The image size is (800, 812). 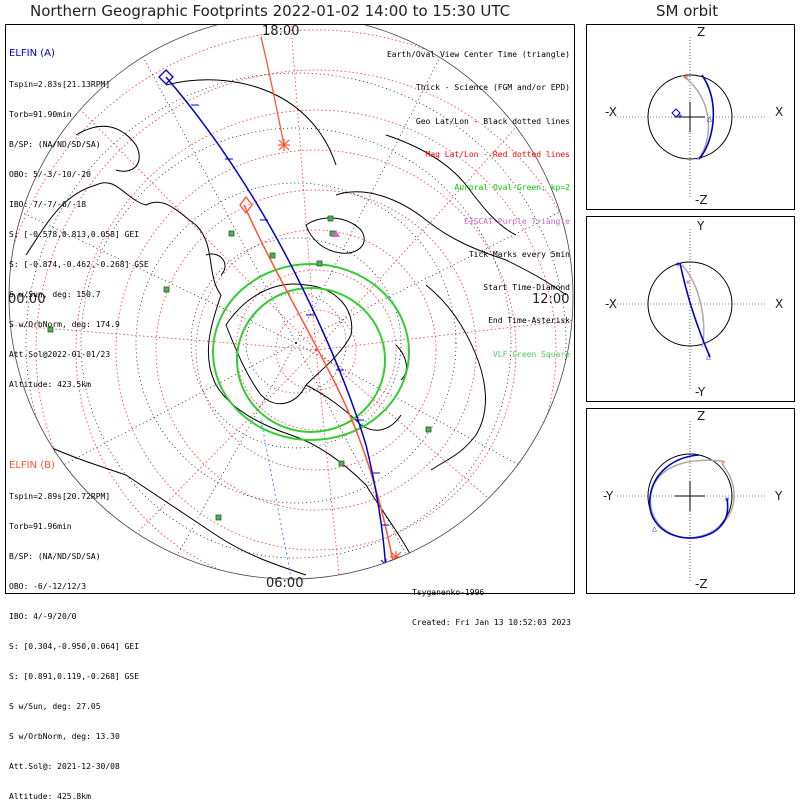 I want to click on elfin-a-line: B/SP: (NA/ND/SD/SA), so click(x=55, y=144).